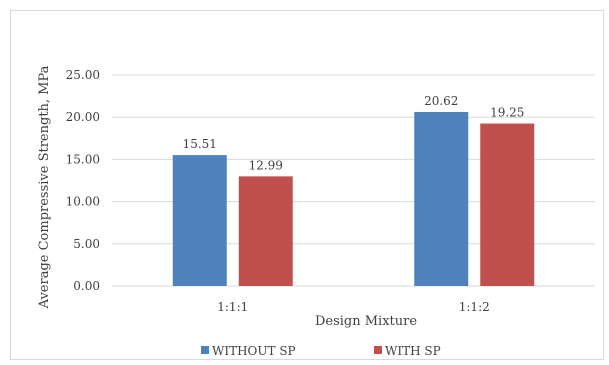  I want to click on data-label: 12.99, so click(266, 165).